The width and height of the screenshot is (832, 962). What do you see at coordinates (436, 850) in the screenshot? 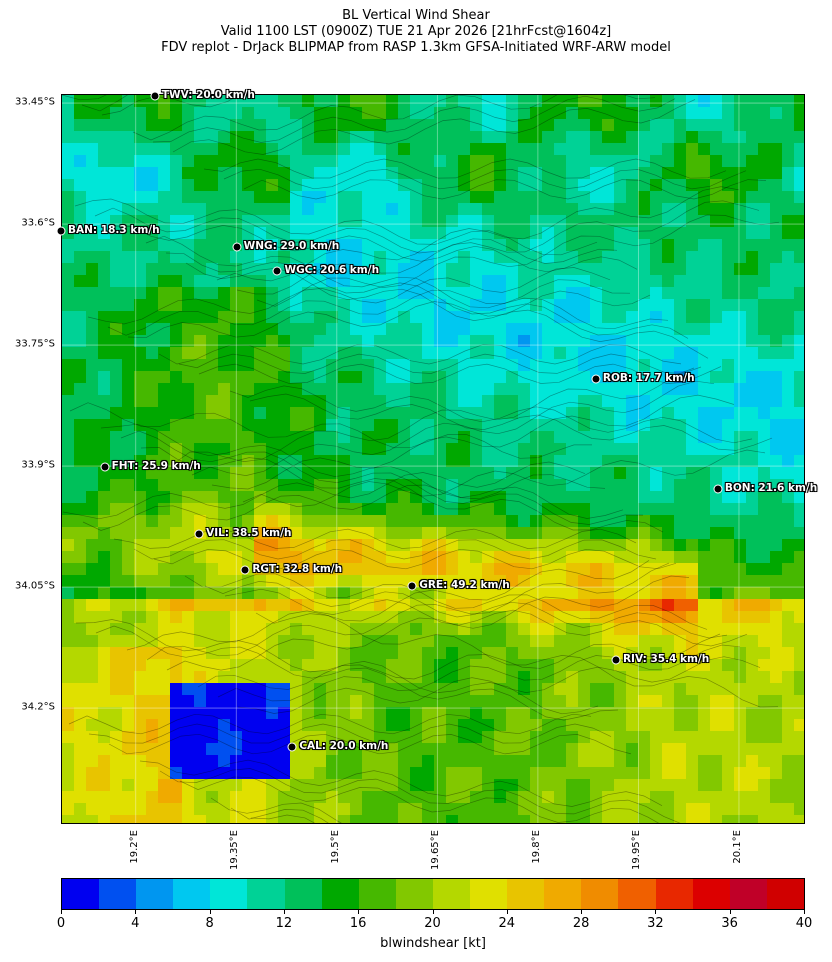
I see `longitude-tick-label: 19.65°E` at bounding box center [436, 850].